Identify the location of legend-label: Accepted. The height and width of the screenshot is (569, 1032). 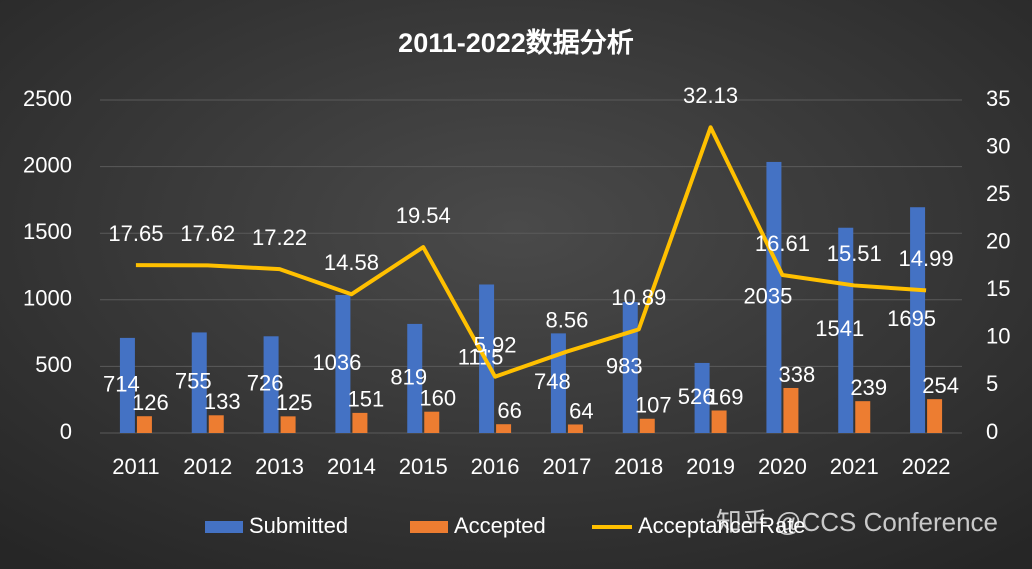
(500, 525).